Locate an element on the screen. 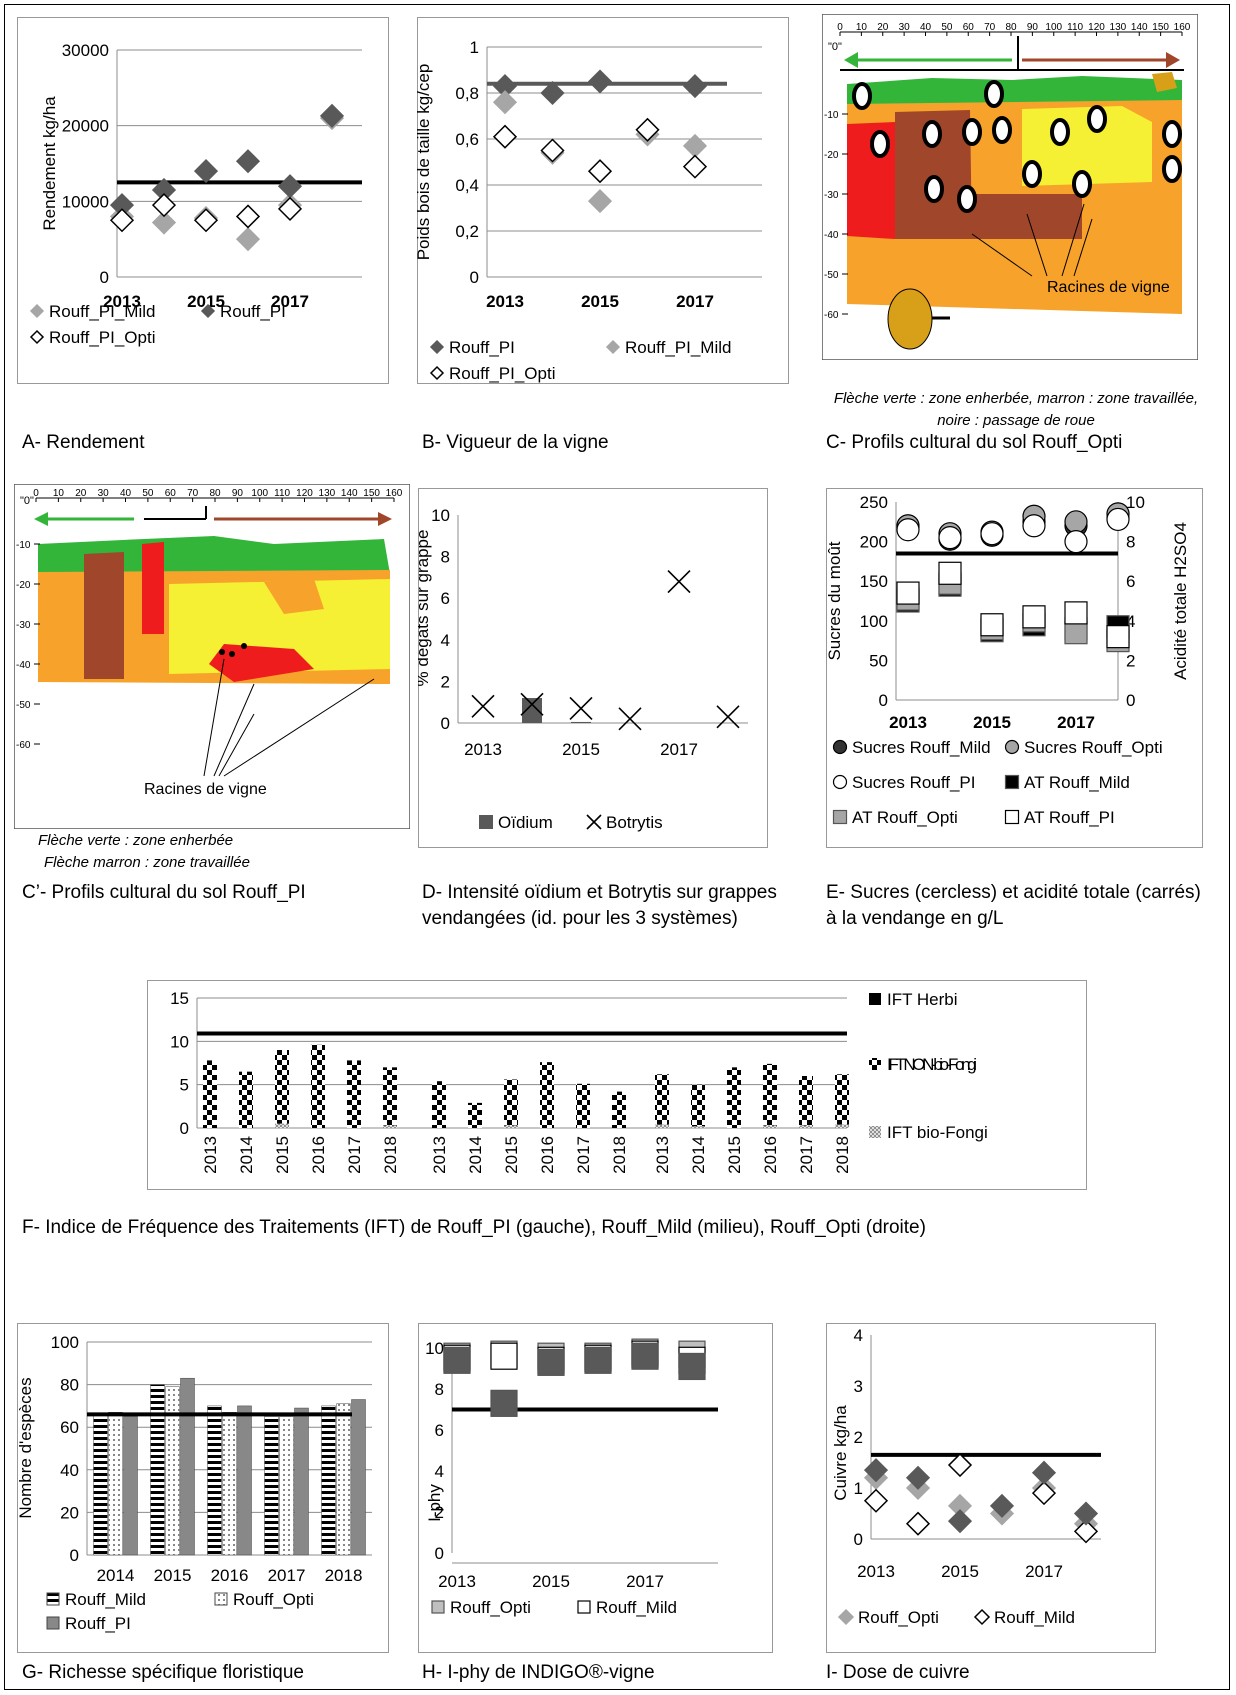 This screenshot has width=1236, height=1695. depth-label: -50 is located at coordinates (23, 705).